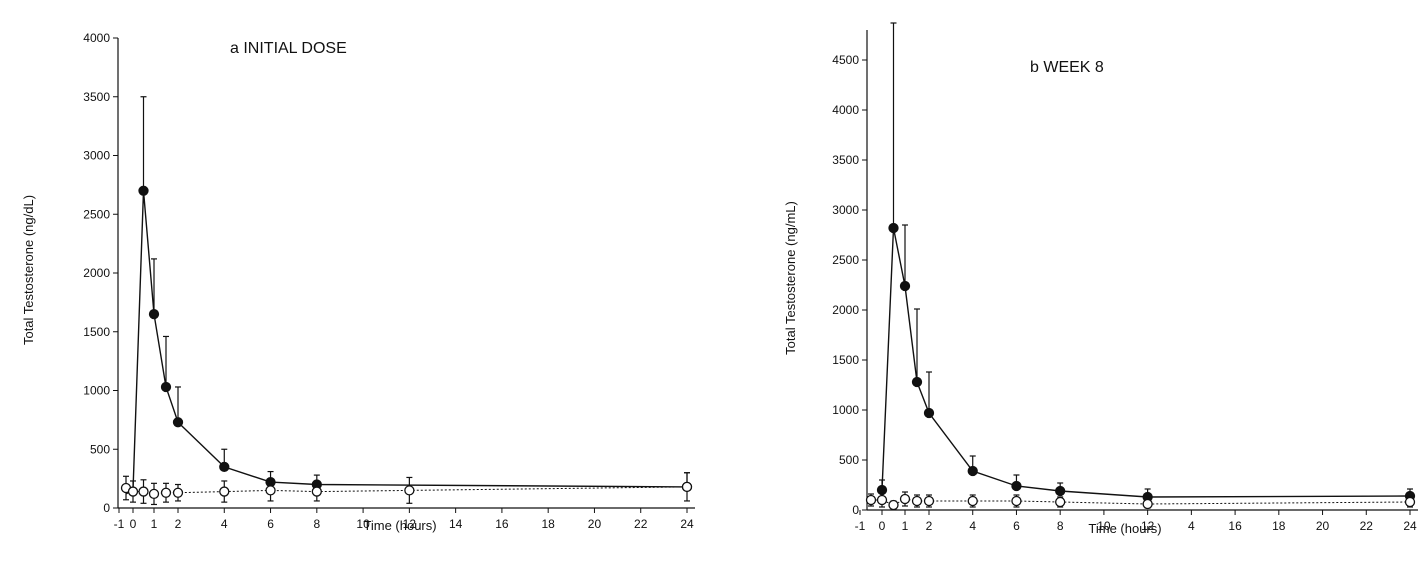 The image size is (1422, 580). What do you see at coordinates (845, 60) in the screenshot?
I see `y-tick-label: 4500` at bounding box center [845, 60].